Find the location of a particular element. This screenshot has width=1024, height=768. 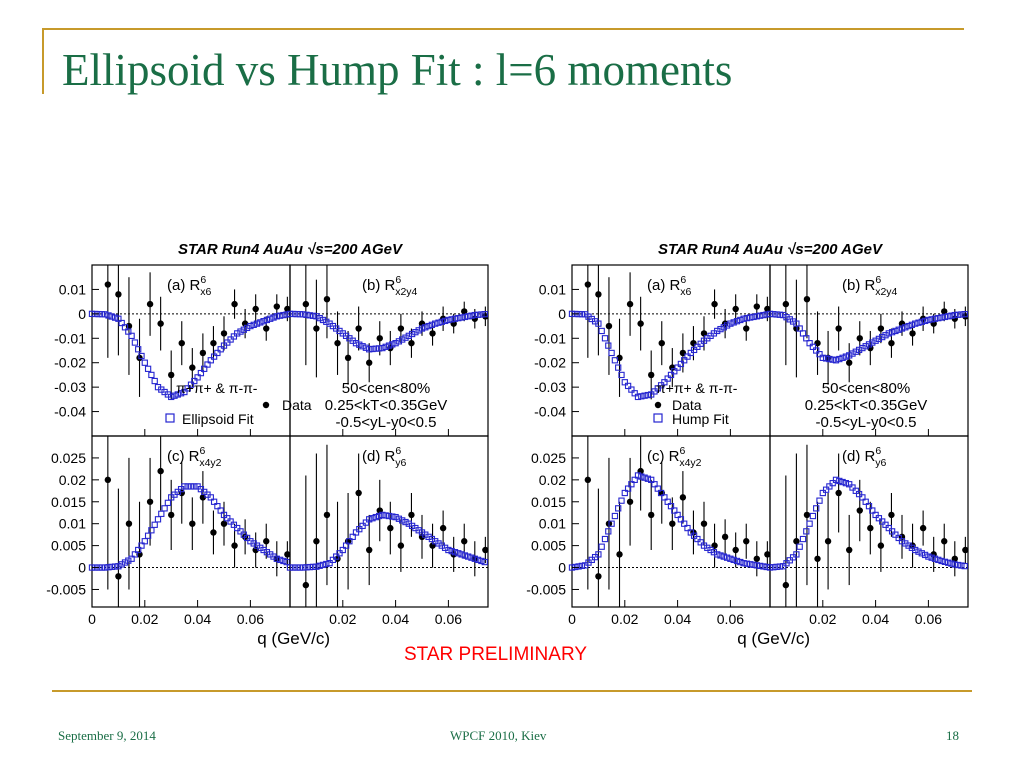

slide-title: Ellipsoid vs Hump Fit : l=6 moments is located at coordinates (397, 70).